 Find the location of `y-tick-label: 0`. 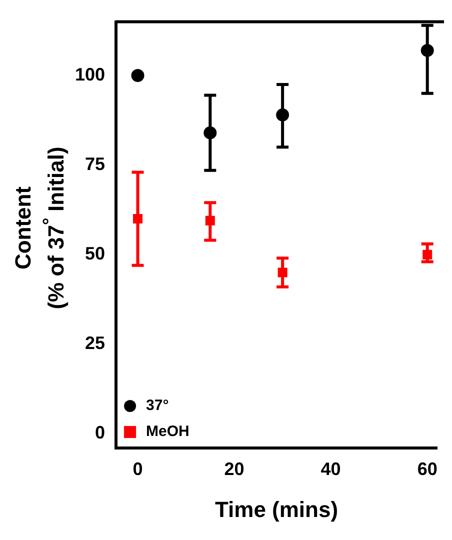

y-tick-label: 0 is located at coordinates (100, 432).